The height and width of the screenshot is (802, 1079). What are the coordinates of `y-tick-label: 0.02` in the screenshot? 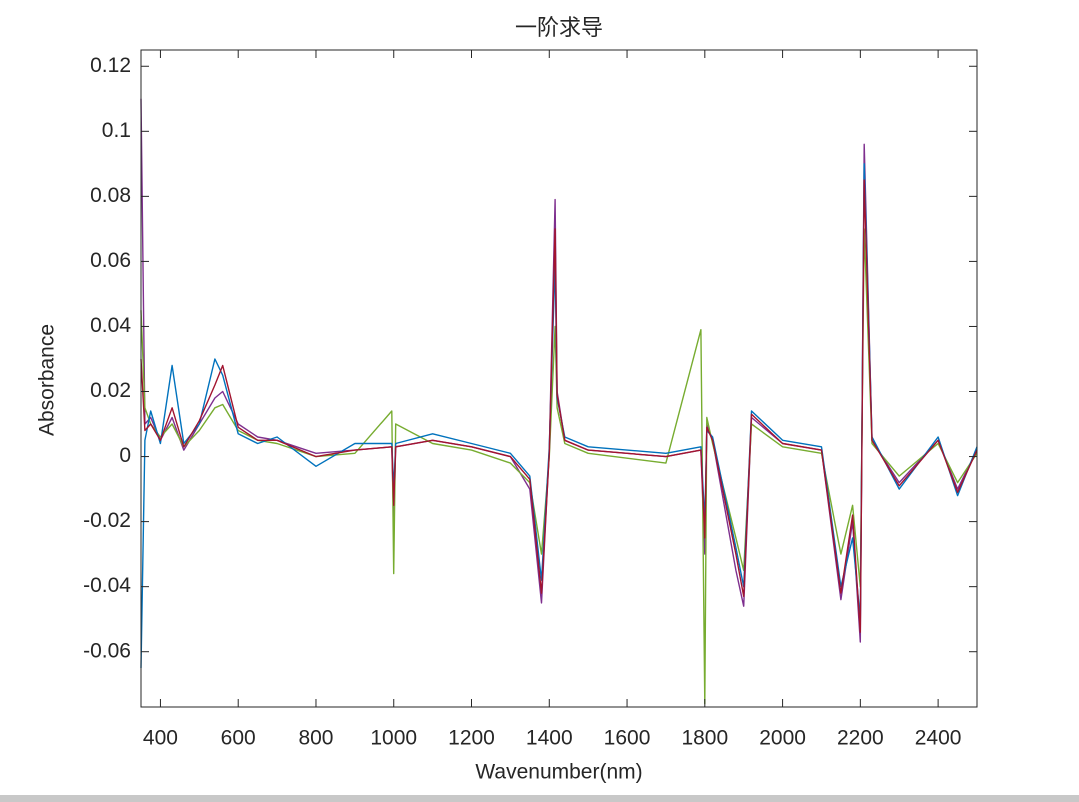 It's located at (110, 390).